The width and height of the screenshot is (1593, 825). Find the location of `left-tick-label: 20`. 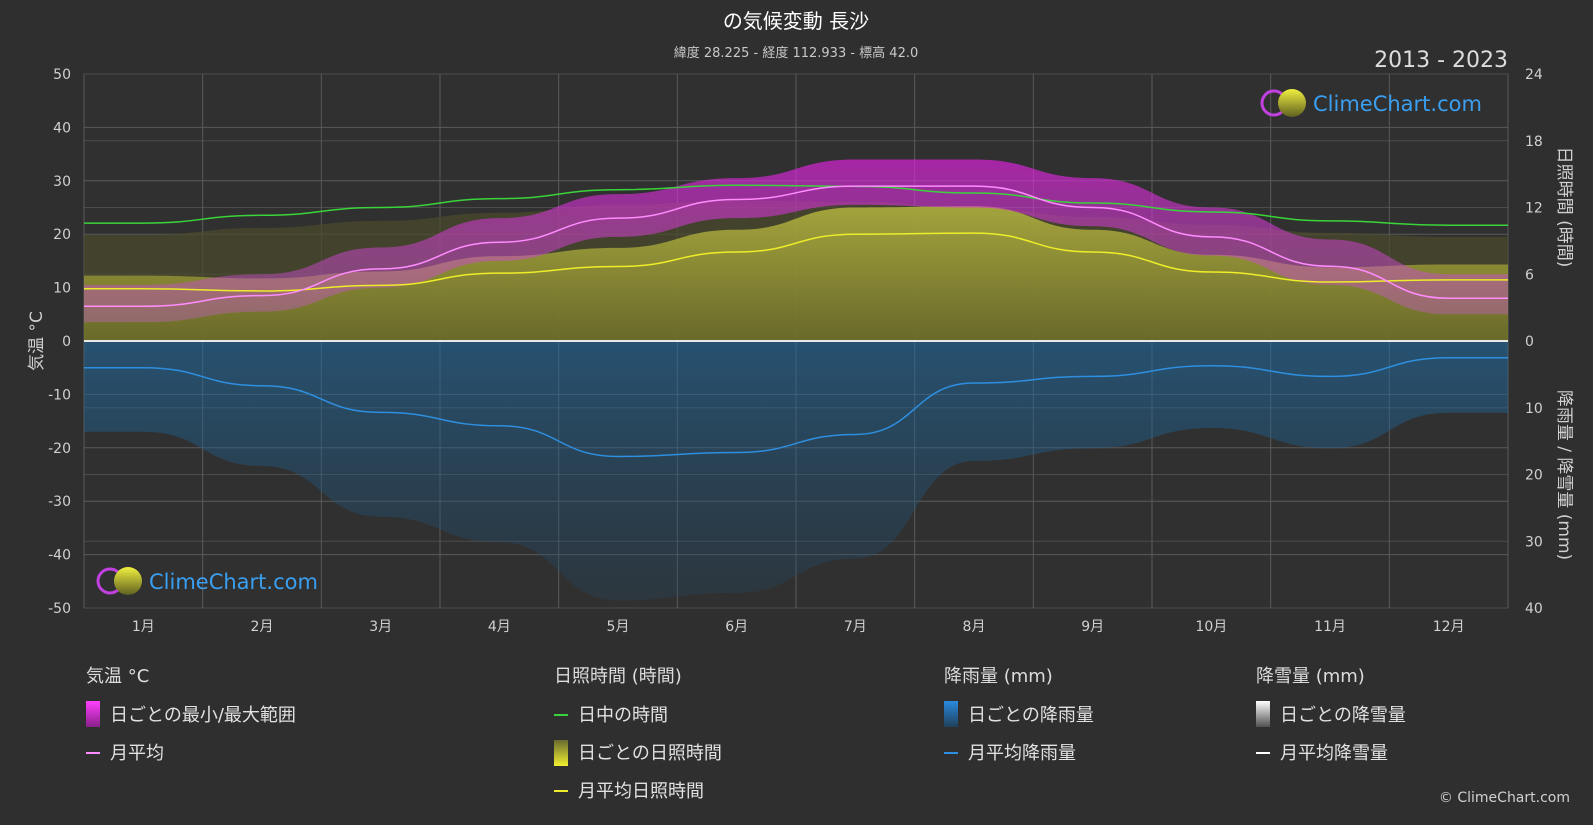

left-tick-label: 20 is located at coordinates (62, 235).